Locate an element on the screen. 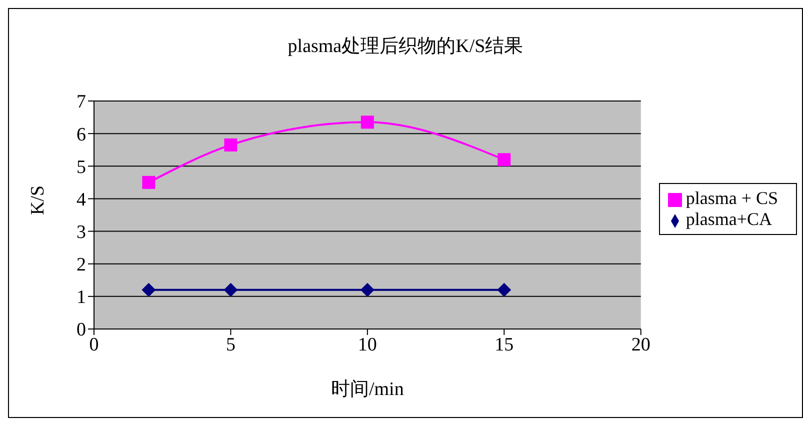  legend-label: plasma+CA is located at coordinates (729, 219).